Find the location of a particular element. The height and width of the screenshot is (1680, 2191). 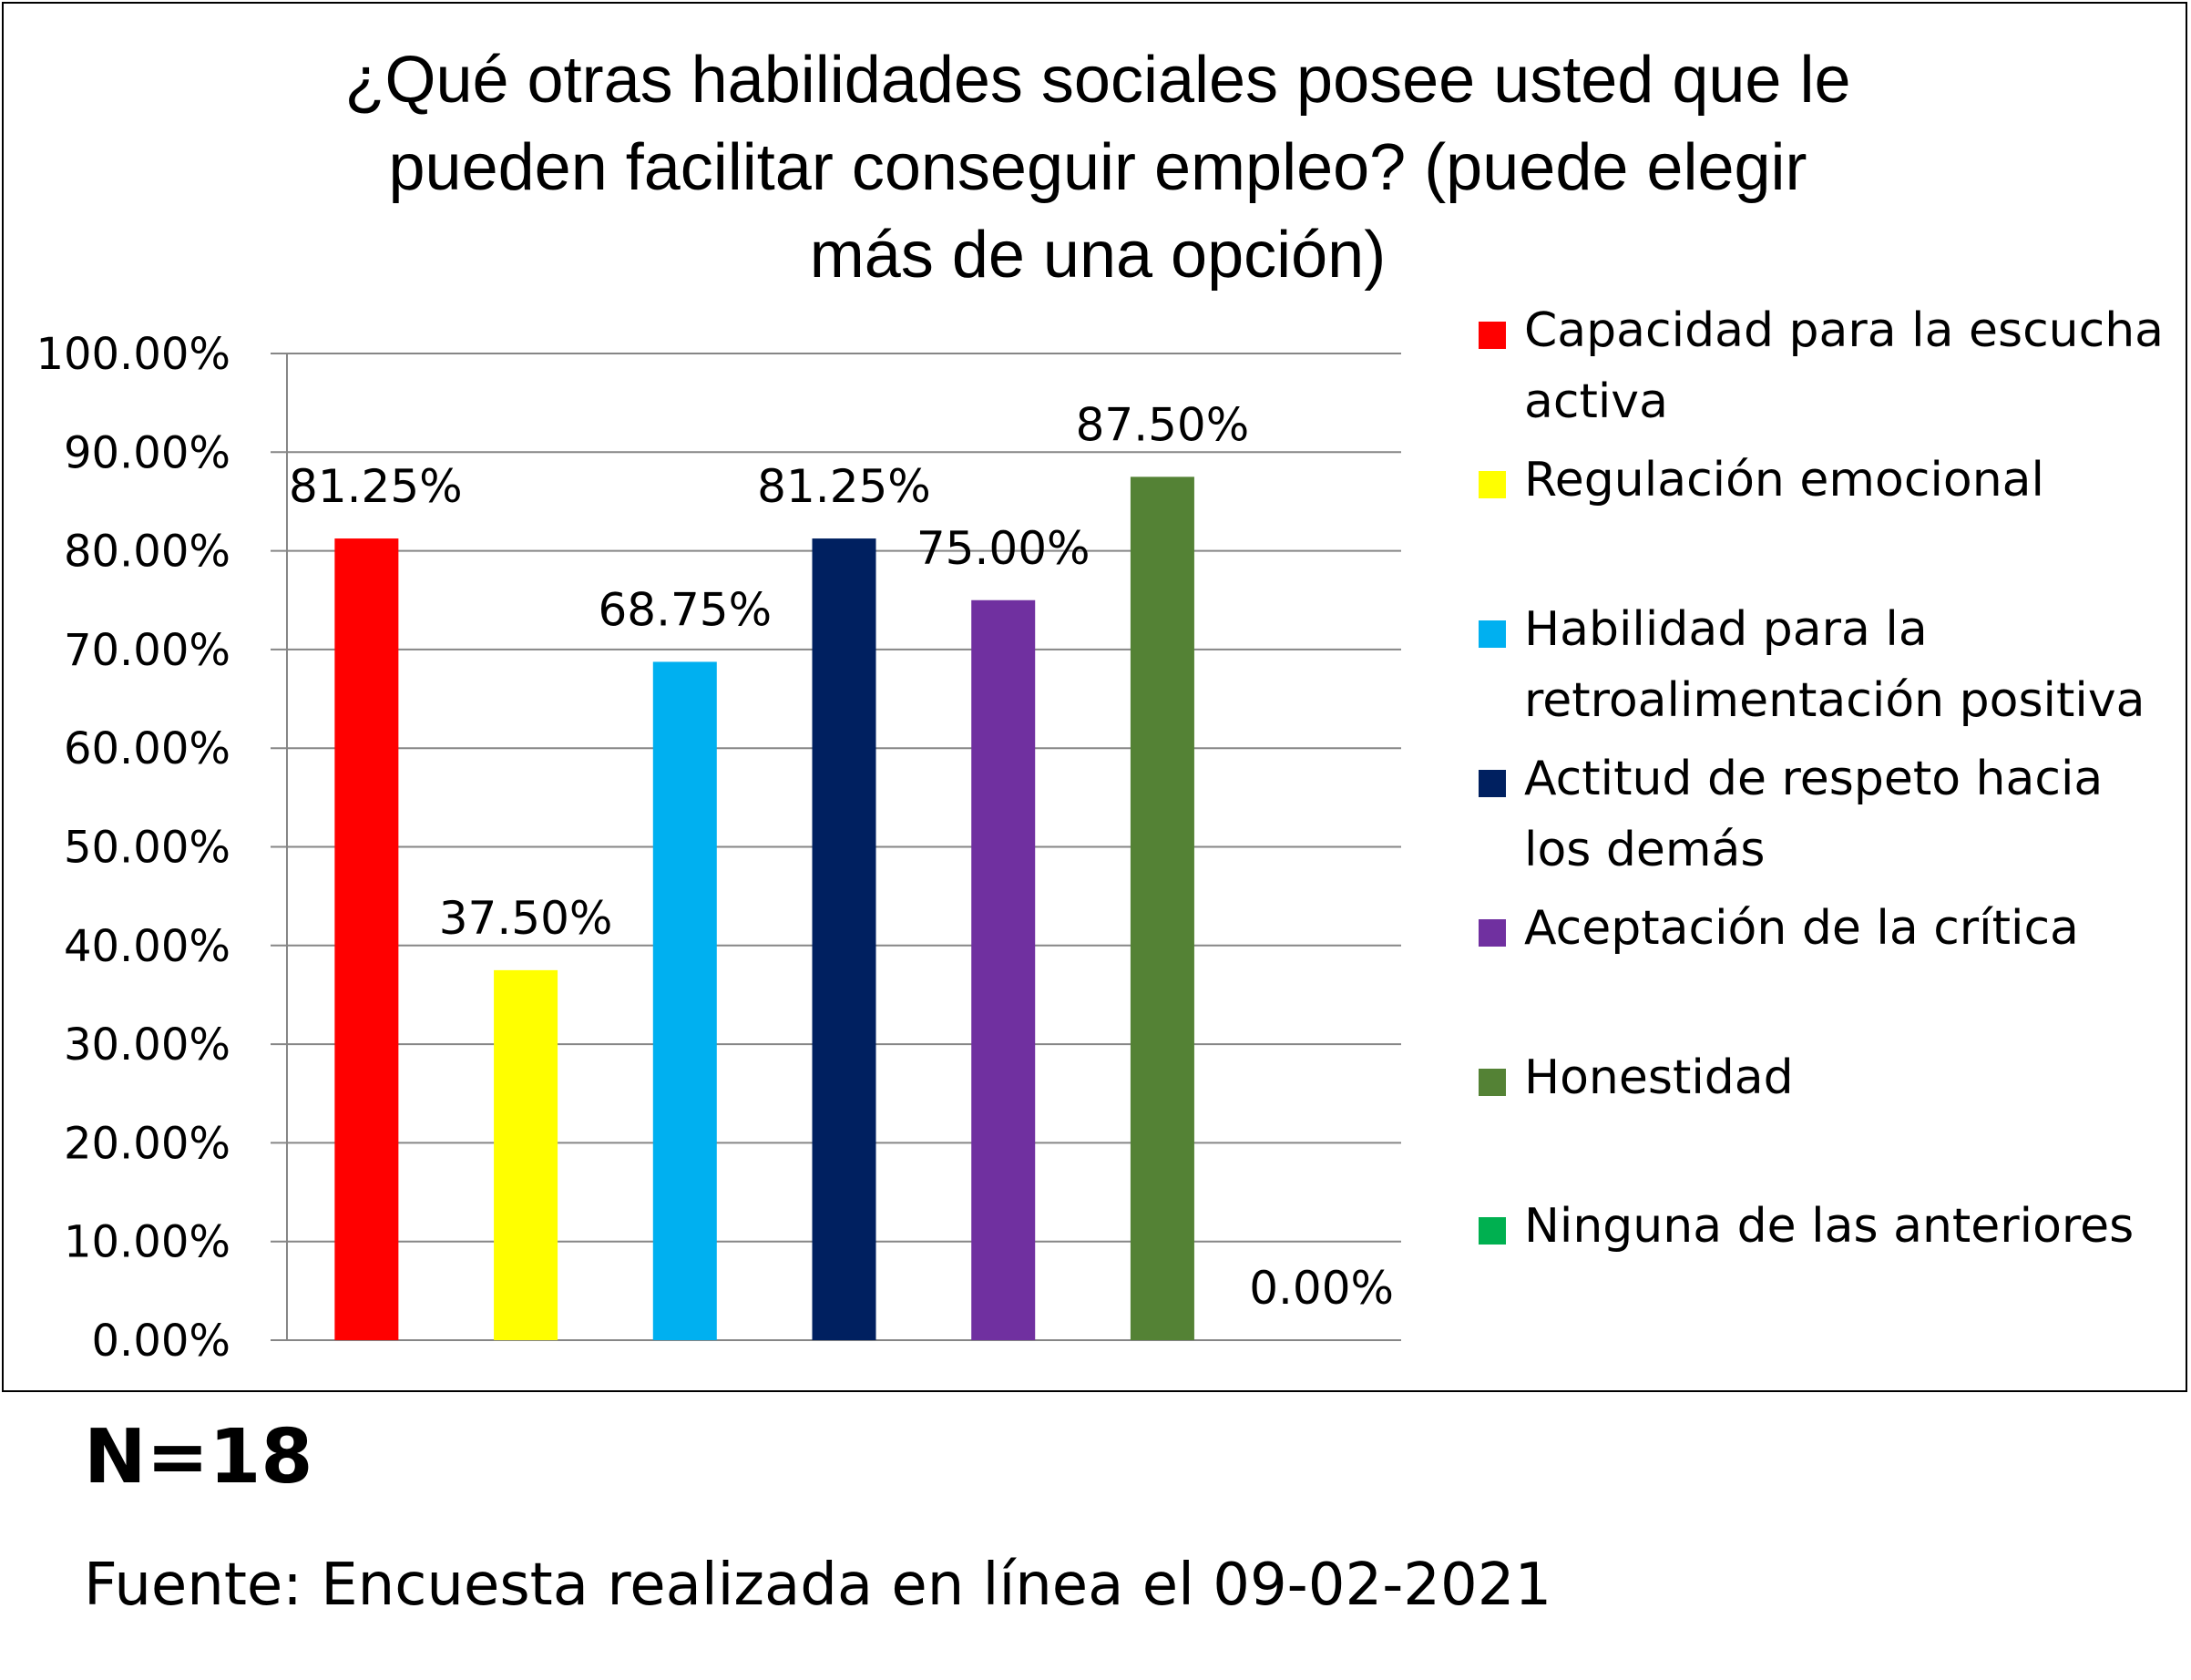

legend-label: Regulación emocional is located at coordinates (1784, 480).